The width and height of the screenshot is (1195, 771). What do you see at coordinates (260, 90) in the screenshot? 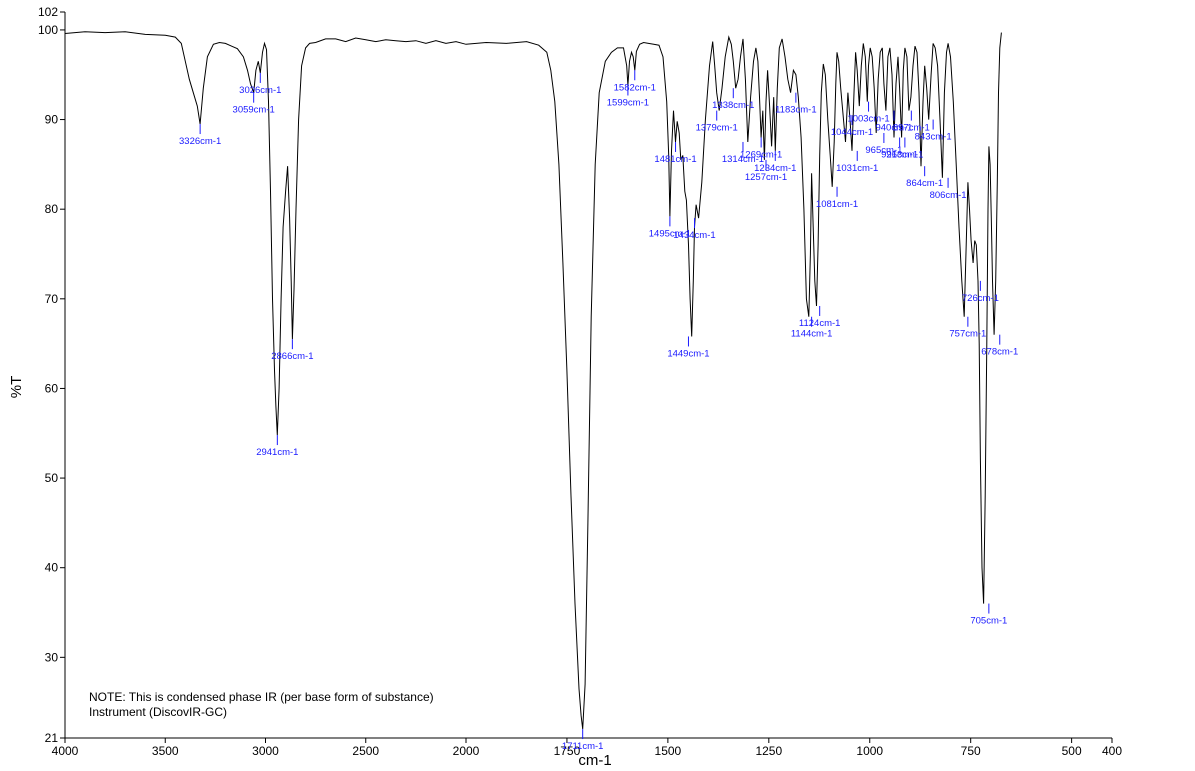
I see `peak-label-text: 3026cm-1` at bounding box center [260, 90].